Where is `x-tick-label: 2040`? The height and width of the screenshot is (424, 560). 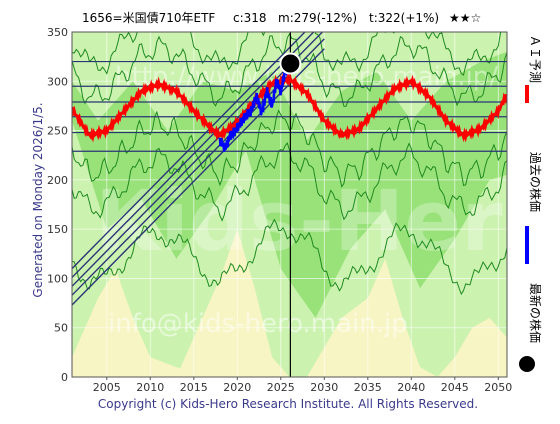 x-tick-label: 2040 is located at coordinates (411, 387).